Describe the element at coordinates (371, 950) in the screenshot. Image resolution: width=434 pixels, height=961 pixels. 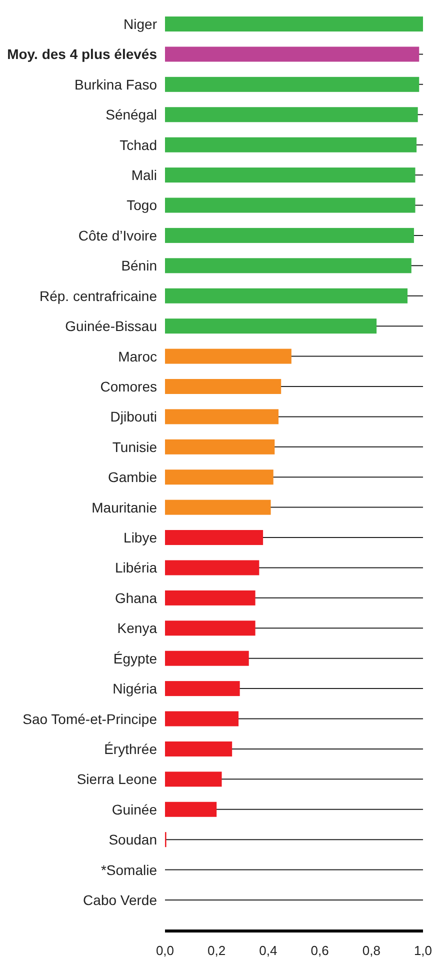
I see `x-tick-label: 0,8` at that location.